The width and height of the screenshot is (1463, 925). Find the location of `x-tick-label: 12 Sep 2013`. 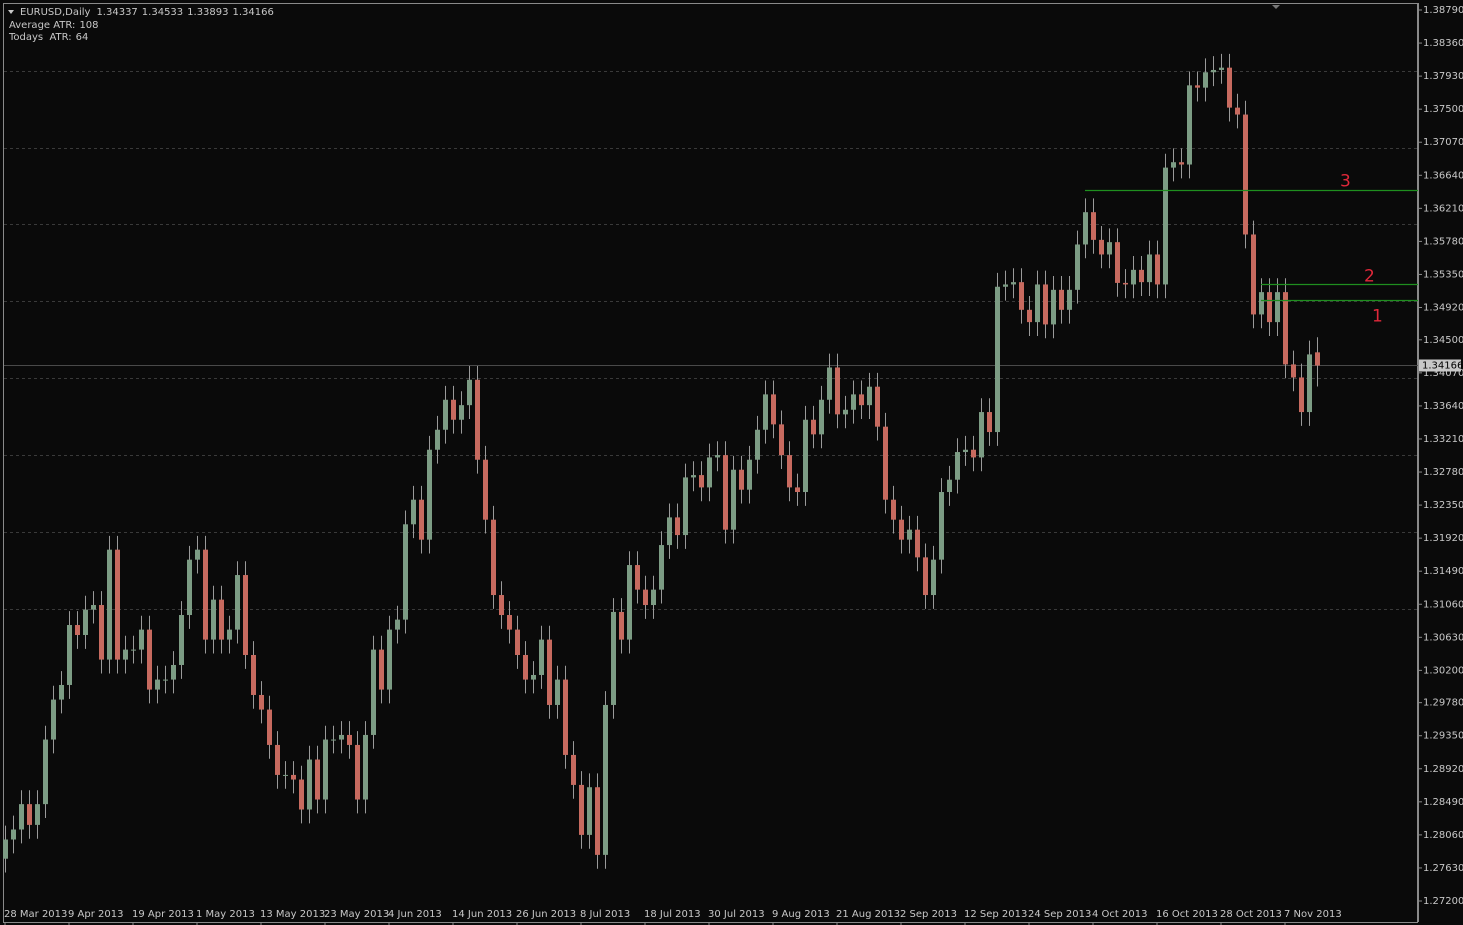

x-tick-label: 12 Sep 2013 is located at coordinates (995, 914).